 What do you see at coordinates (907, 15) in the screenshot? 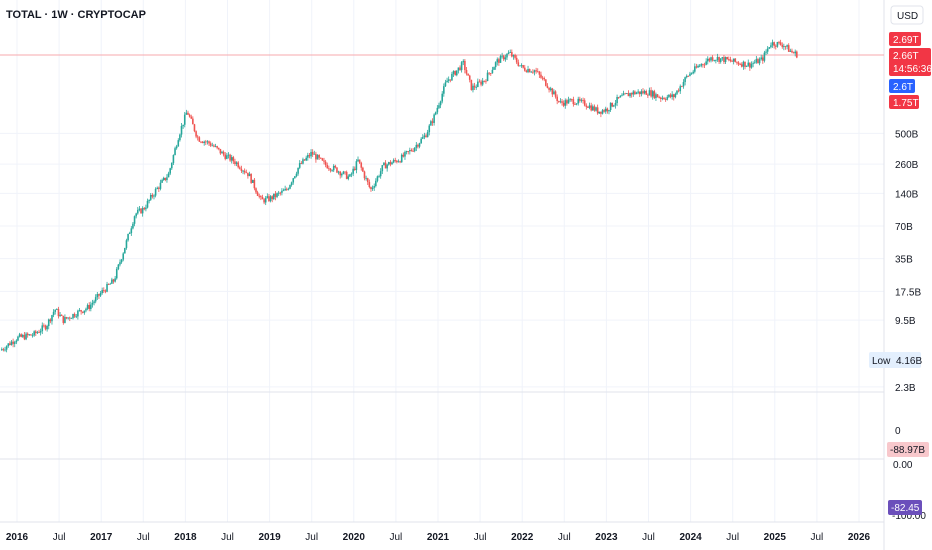
I see `currency-box` at bounding box center [907, 15].